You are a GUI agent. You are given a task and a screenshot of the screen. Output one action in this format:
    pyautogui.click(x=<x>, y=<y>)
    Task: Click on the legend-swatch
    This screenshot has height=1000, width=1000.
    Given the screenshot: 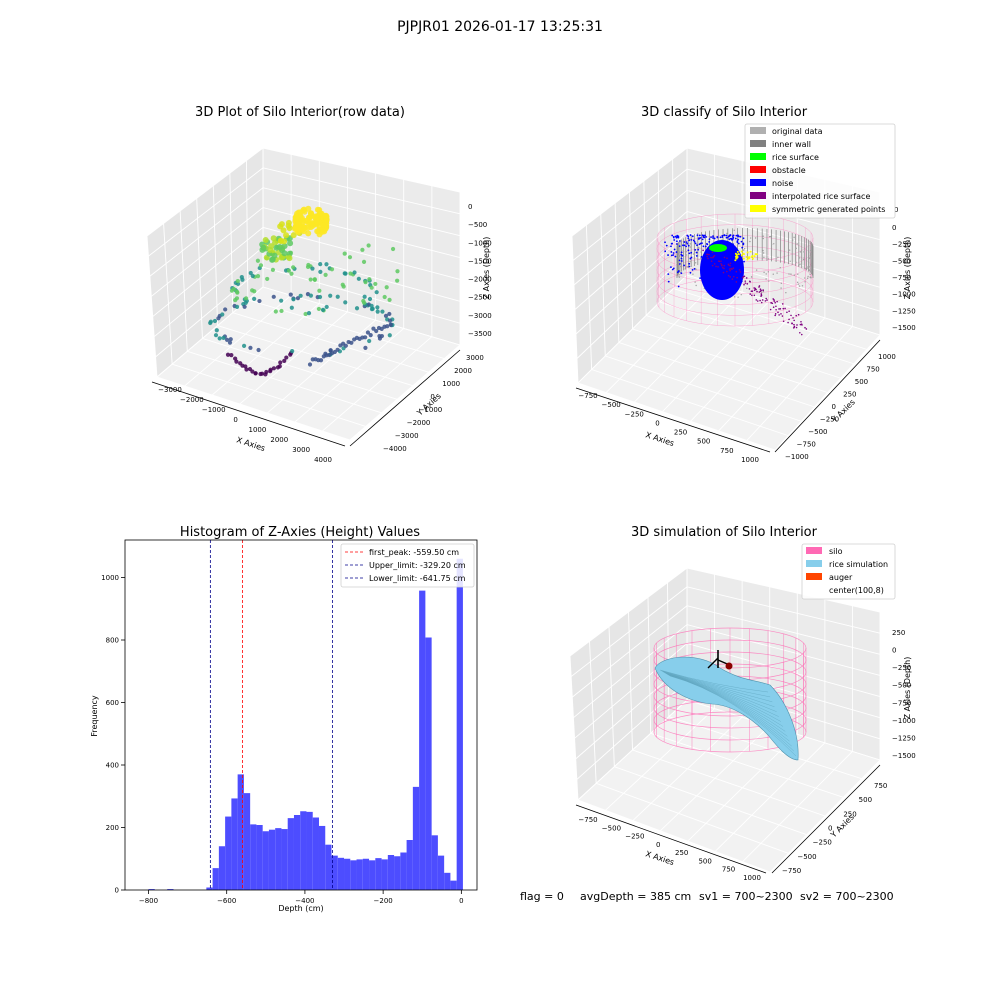 What is the action you would take?
    pyautogui.click(x=758, y=130)
    